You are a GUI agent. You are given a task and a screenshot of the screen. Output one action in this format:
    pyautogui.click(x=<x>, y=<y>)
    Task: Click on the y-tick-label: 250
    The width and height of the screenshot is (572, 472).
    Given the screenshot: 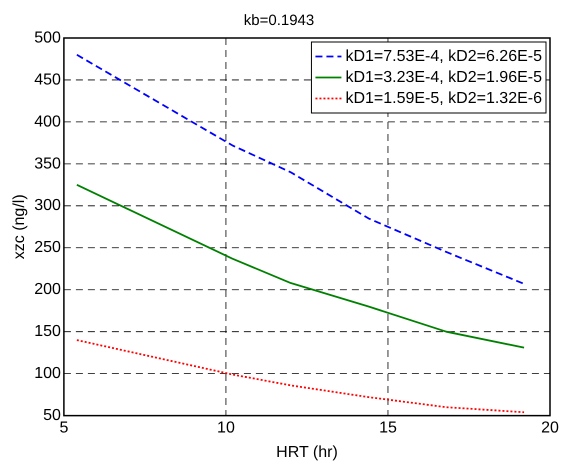 What is the action you would take?
    pyautogui.click(x=47, y=247)
    